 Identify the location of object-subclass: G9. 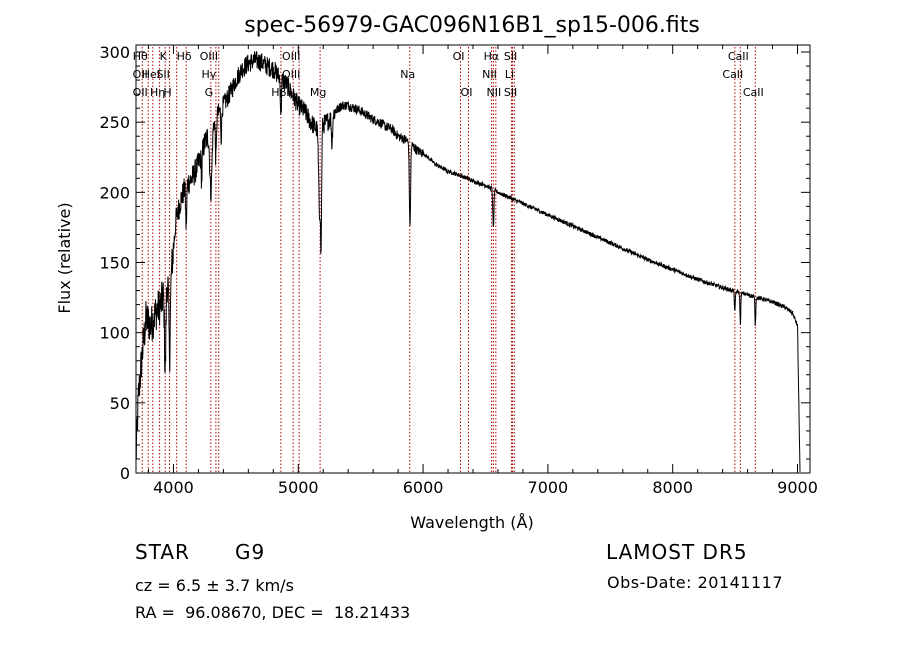
(250, 552).